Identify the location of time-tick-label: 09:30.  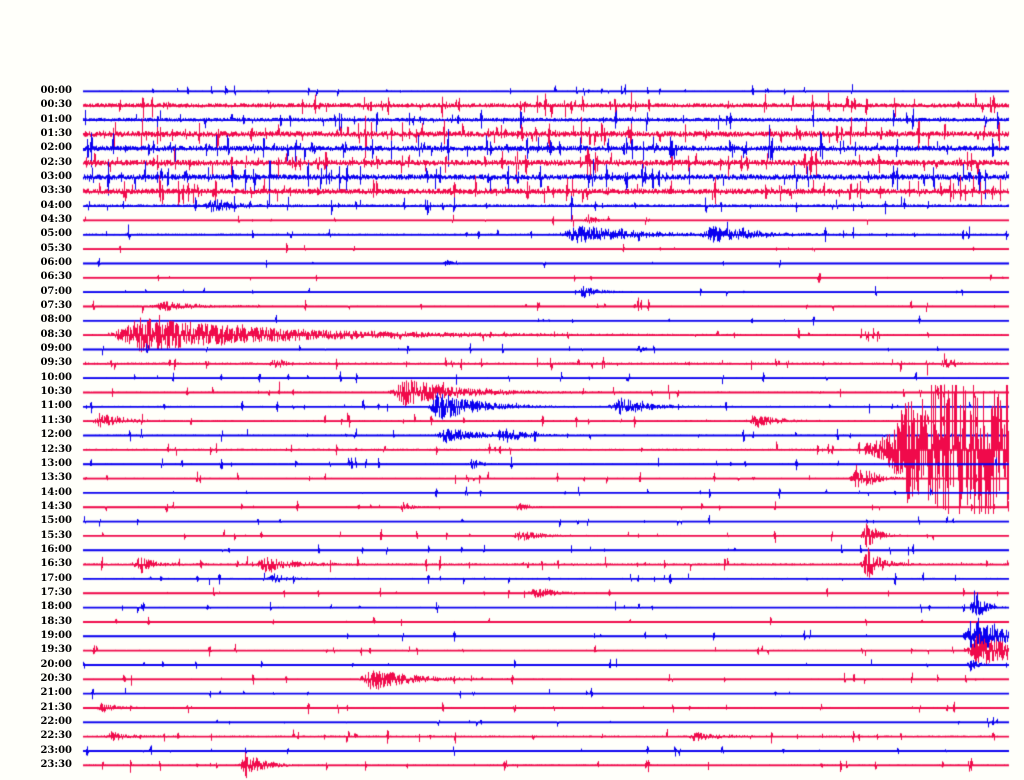
(56, 363).